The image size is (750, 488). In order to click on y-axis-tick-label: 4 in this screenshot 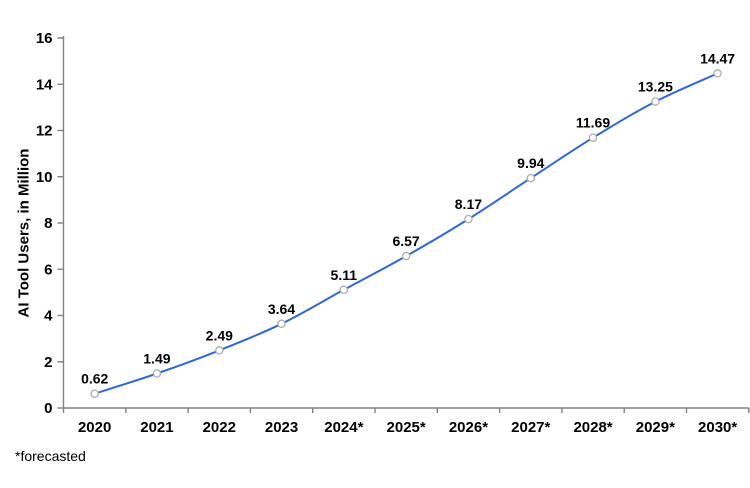, I will do `click(48, 316)`.